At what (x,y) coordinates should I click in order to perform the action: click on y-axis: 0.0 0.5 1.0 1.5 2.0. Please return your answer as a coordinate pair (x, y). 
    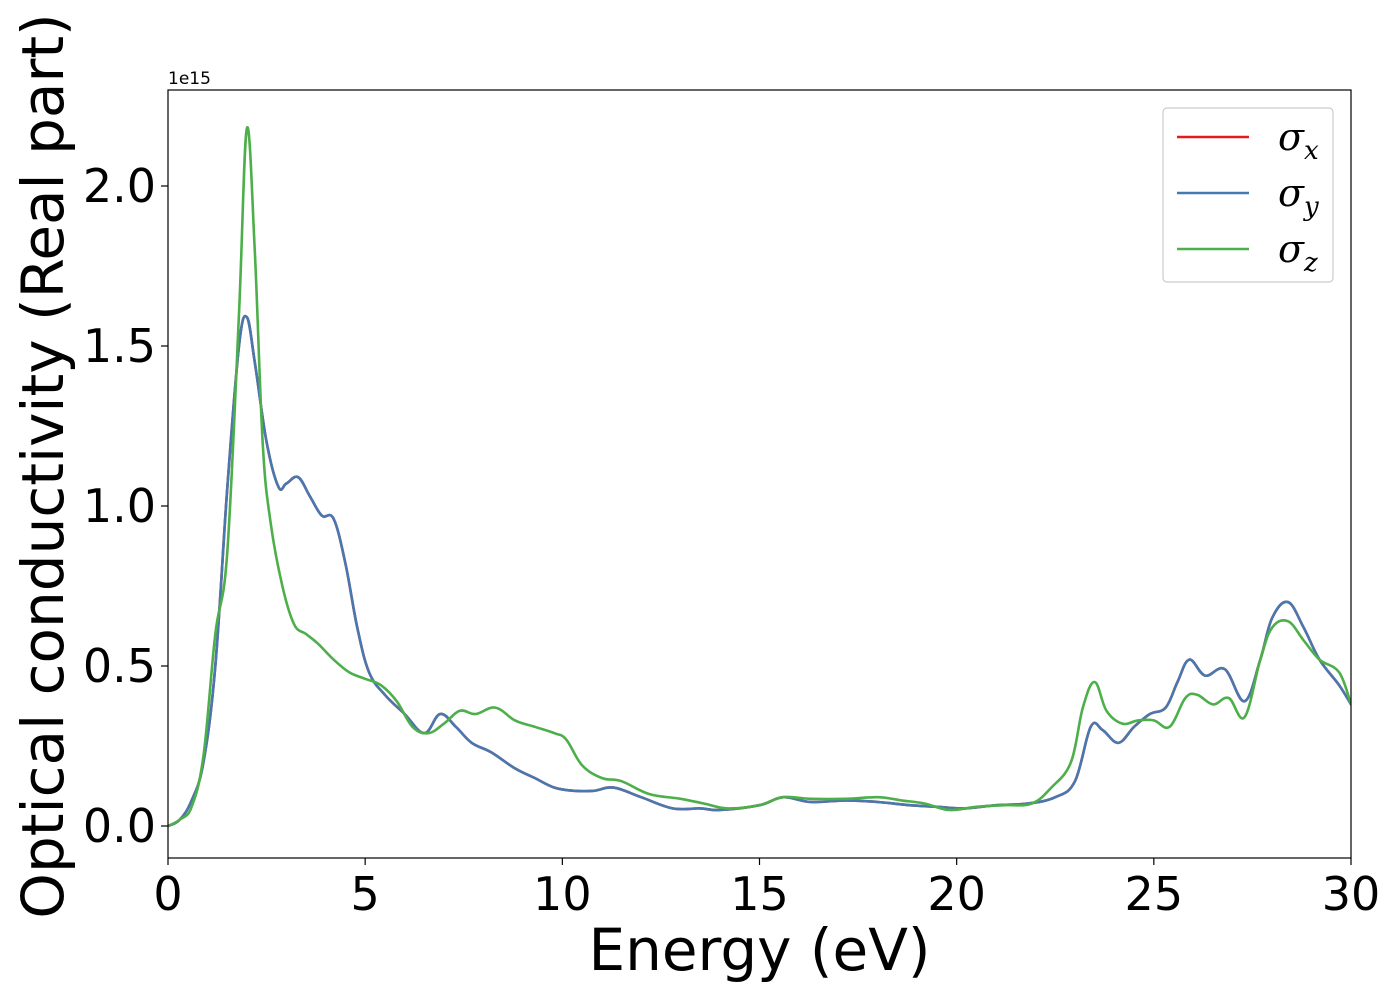
    Looking at the image, I should click on (125, 506).